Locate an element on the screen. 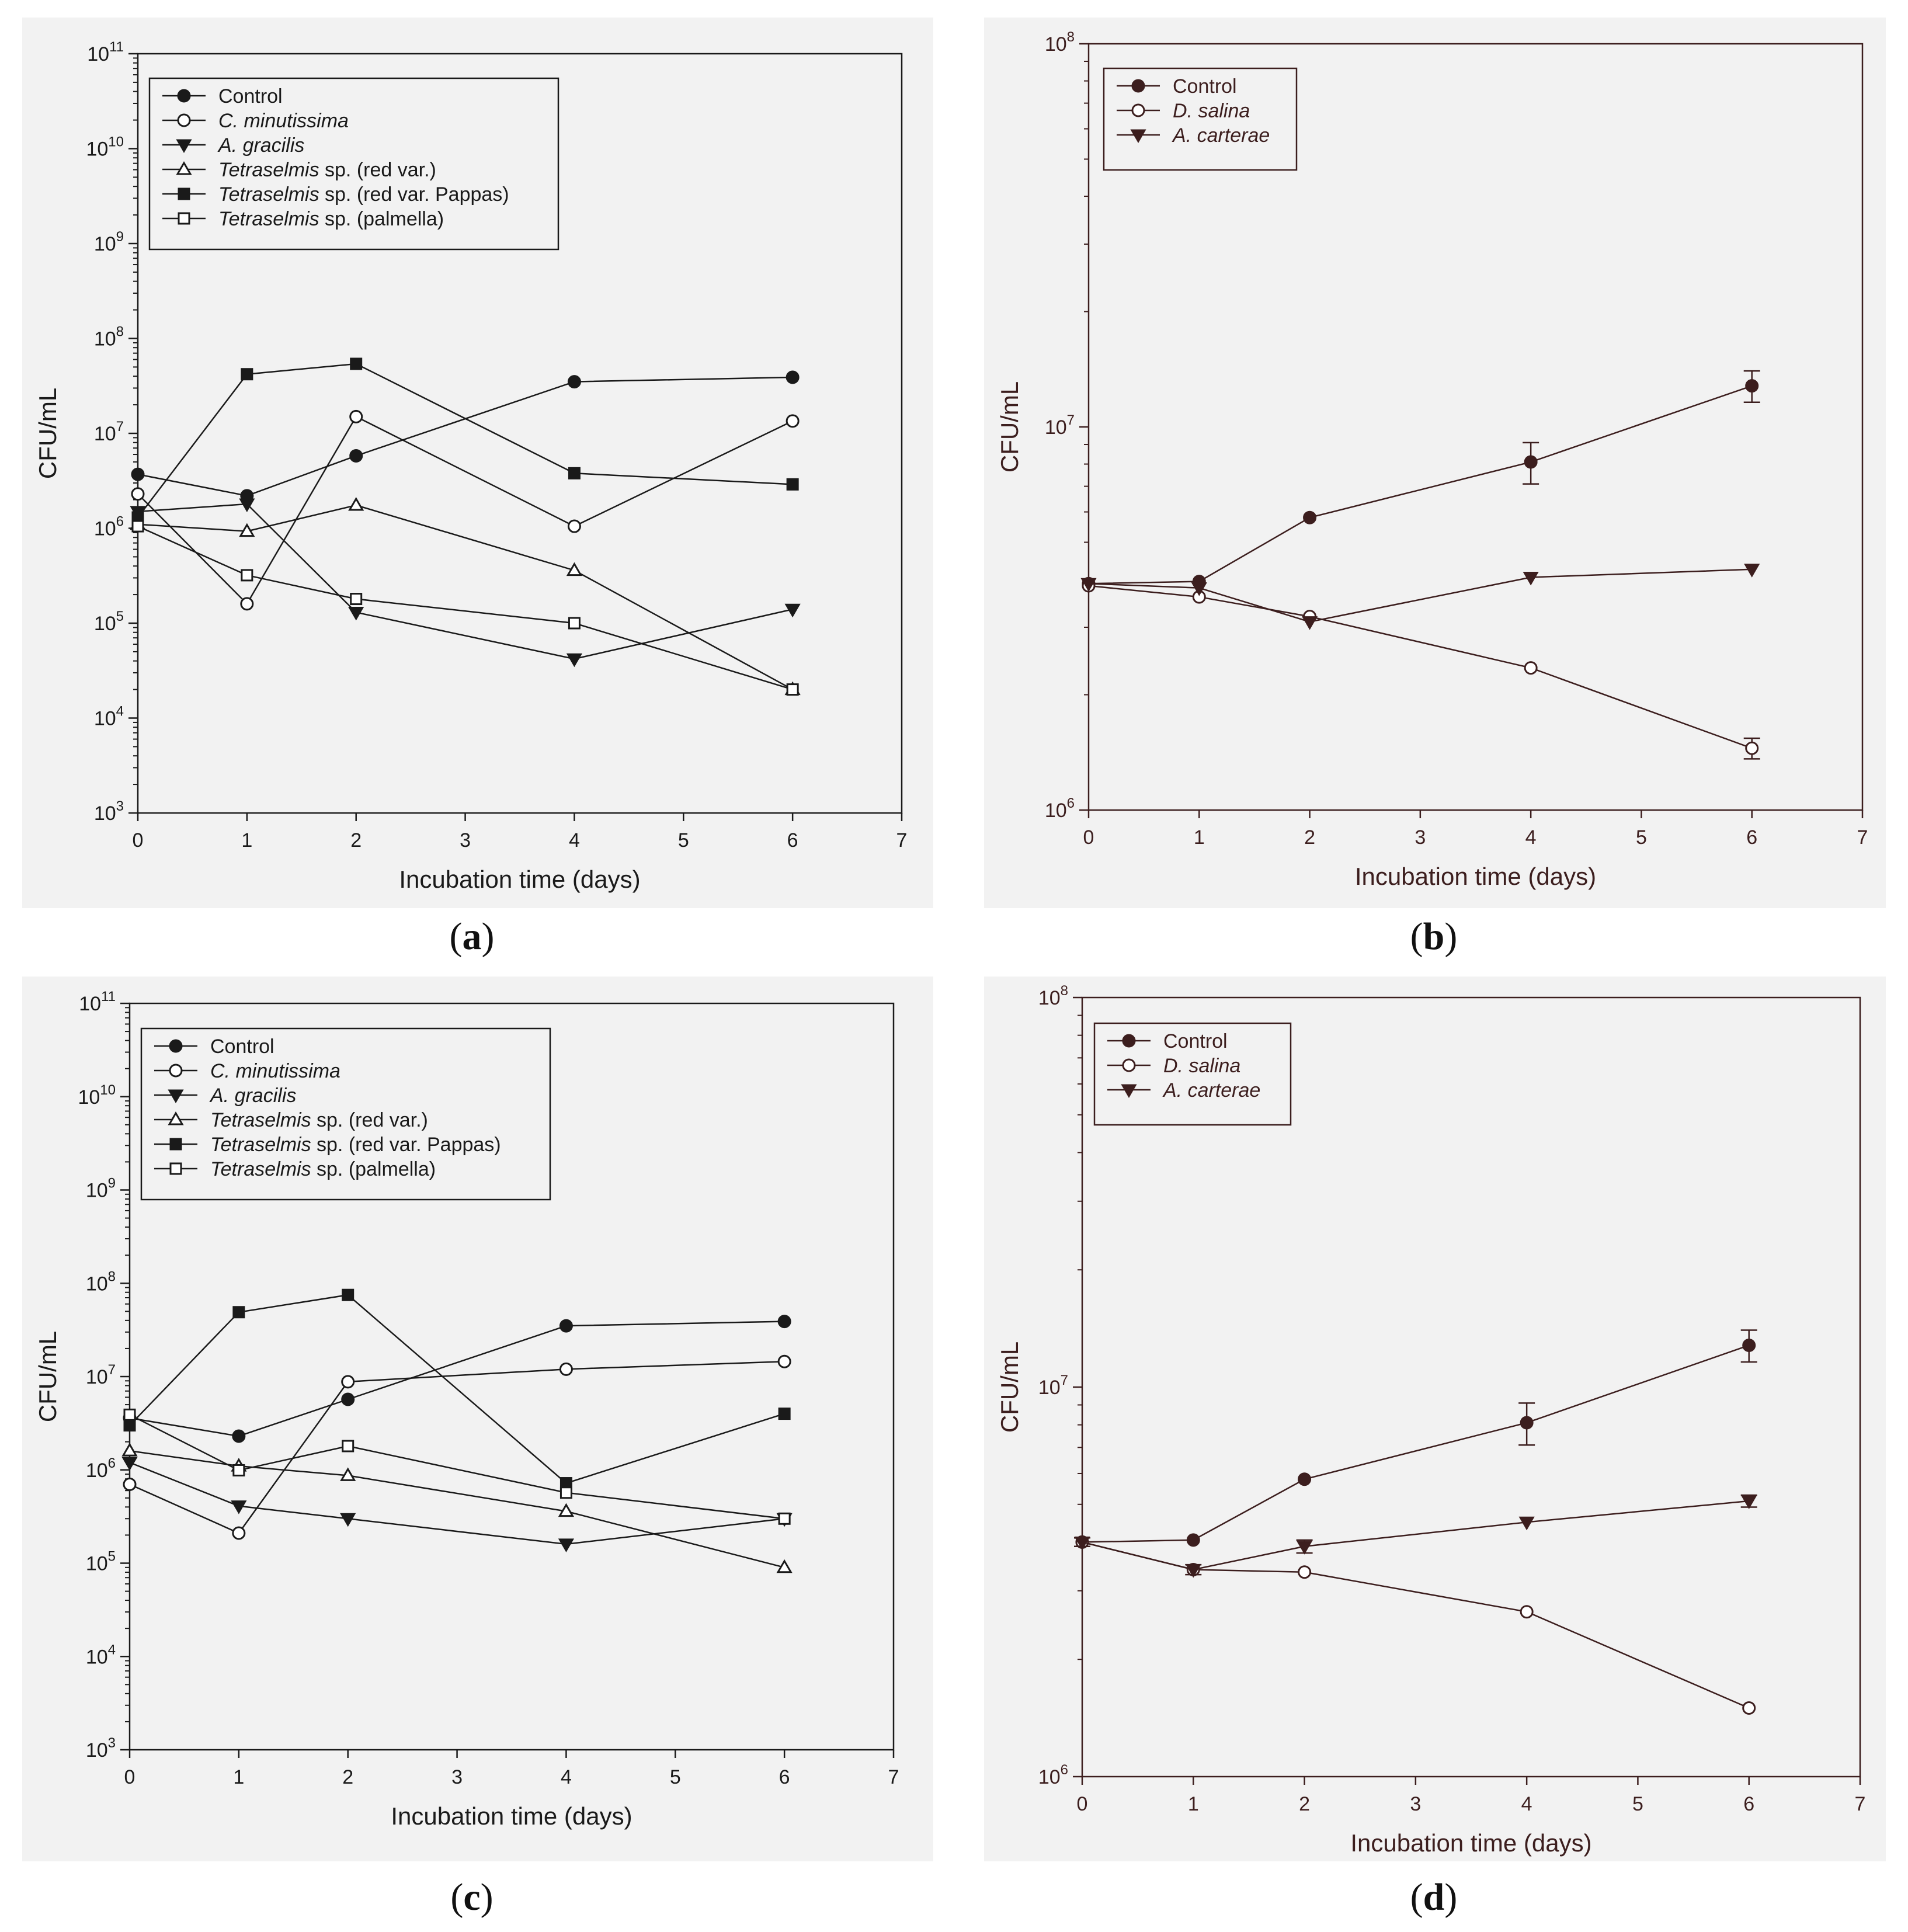  legend-label: Control is located at coordinates (1205, 86).